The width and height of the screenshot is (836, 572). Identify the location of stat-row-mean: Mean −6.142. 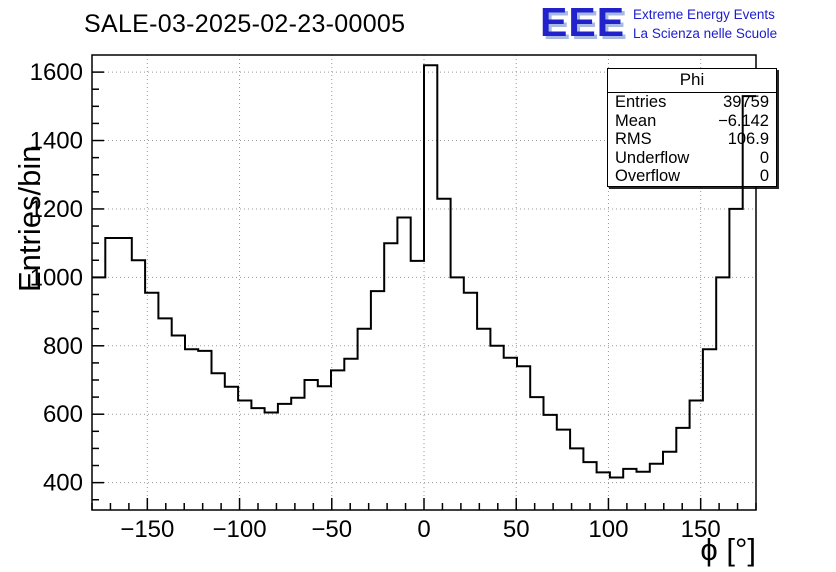
(692, 121).